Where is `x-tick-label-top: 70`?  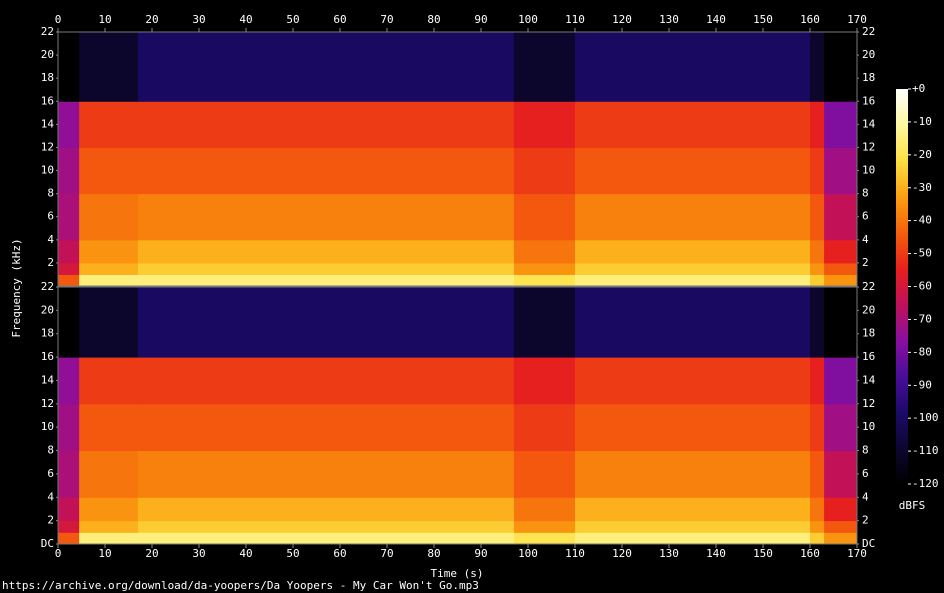 x-tick-label-top: 70 is located at coordinates (386, 19).